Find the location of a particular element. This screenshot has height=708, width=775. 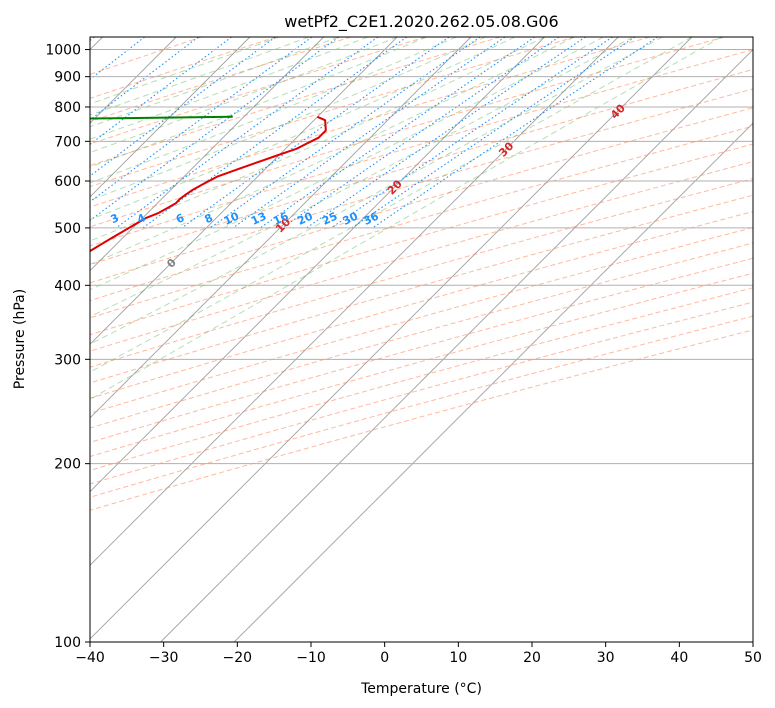

x-tick-label: −40 is located at coordinates (90, 658).